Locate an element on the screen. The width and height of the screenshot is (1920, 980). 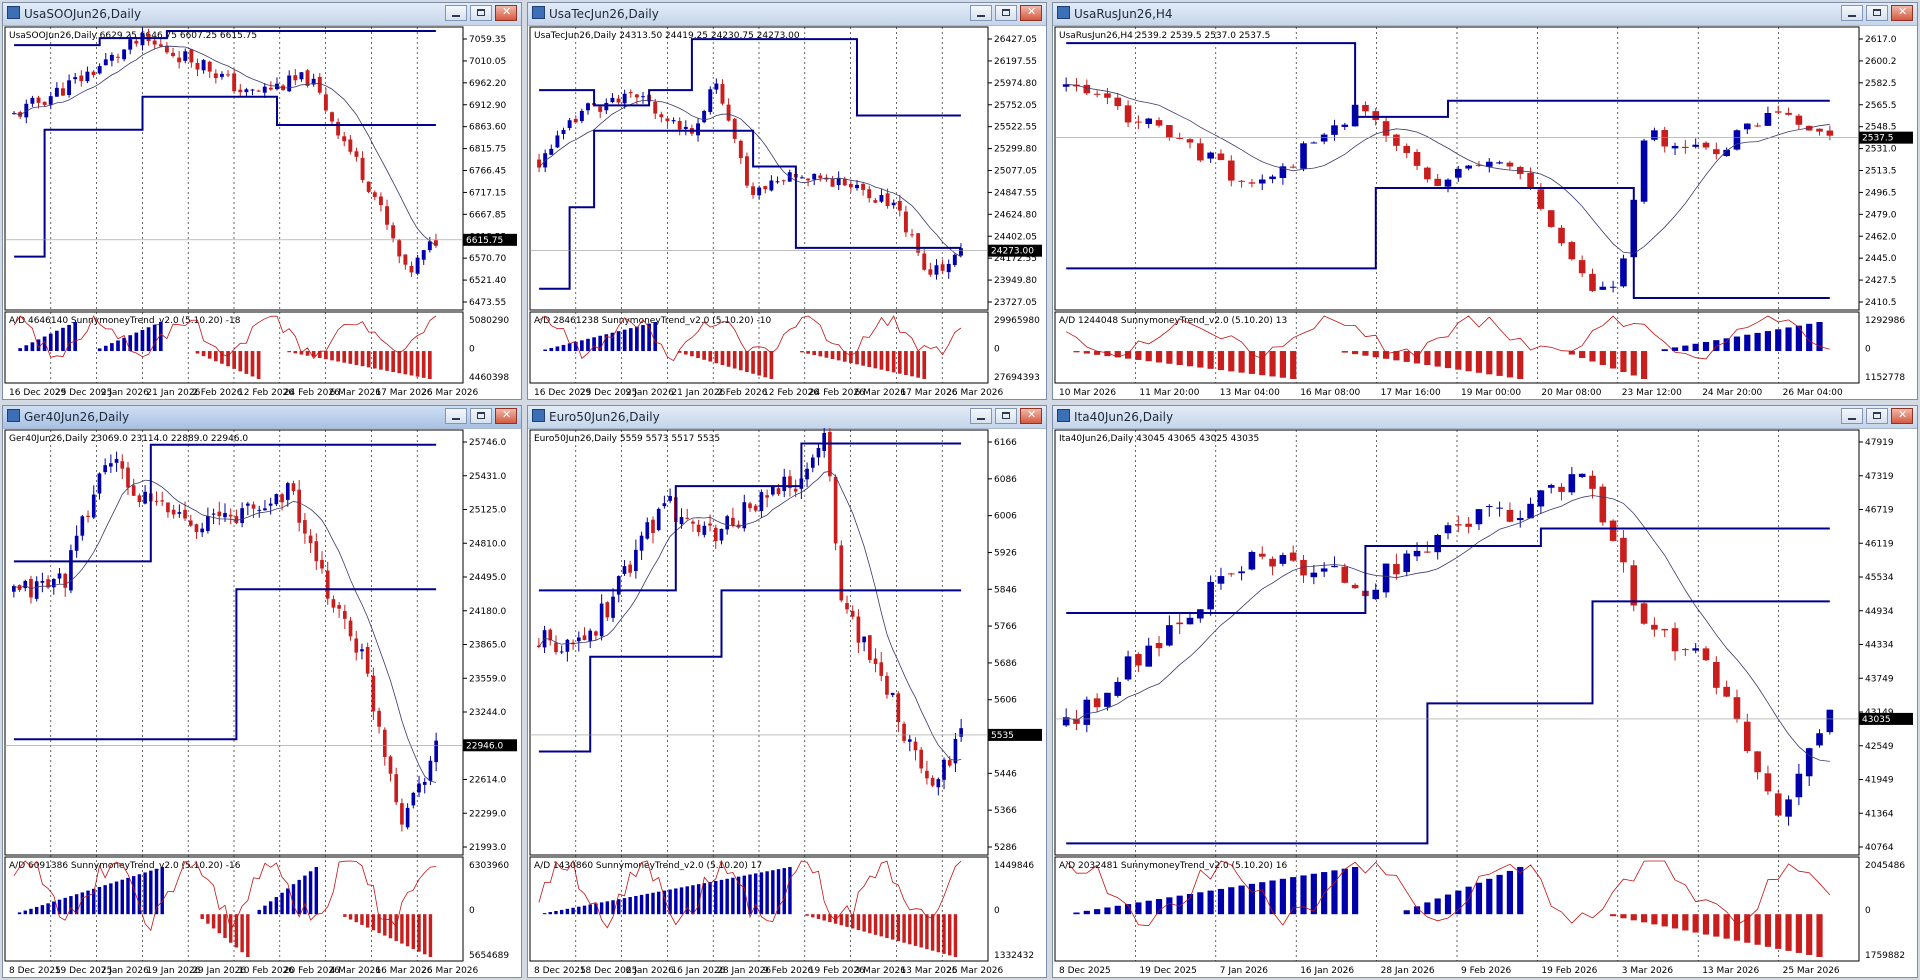
date-tick-label: 10 Feb 2026 is located at coordinates (266, 971).